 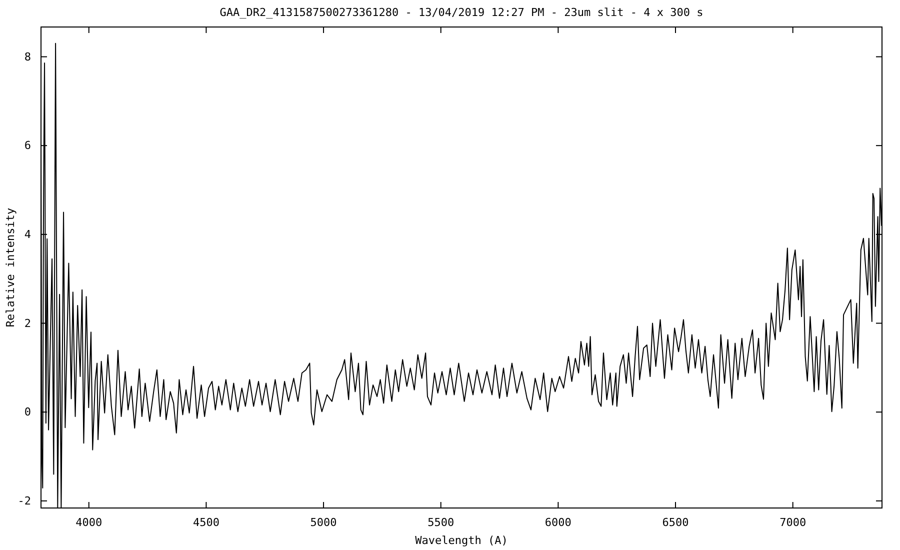 I want to click on x-tick-label: 5500, so click(x=441, y=522).